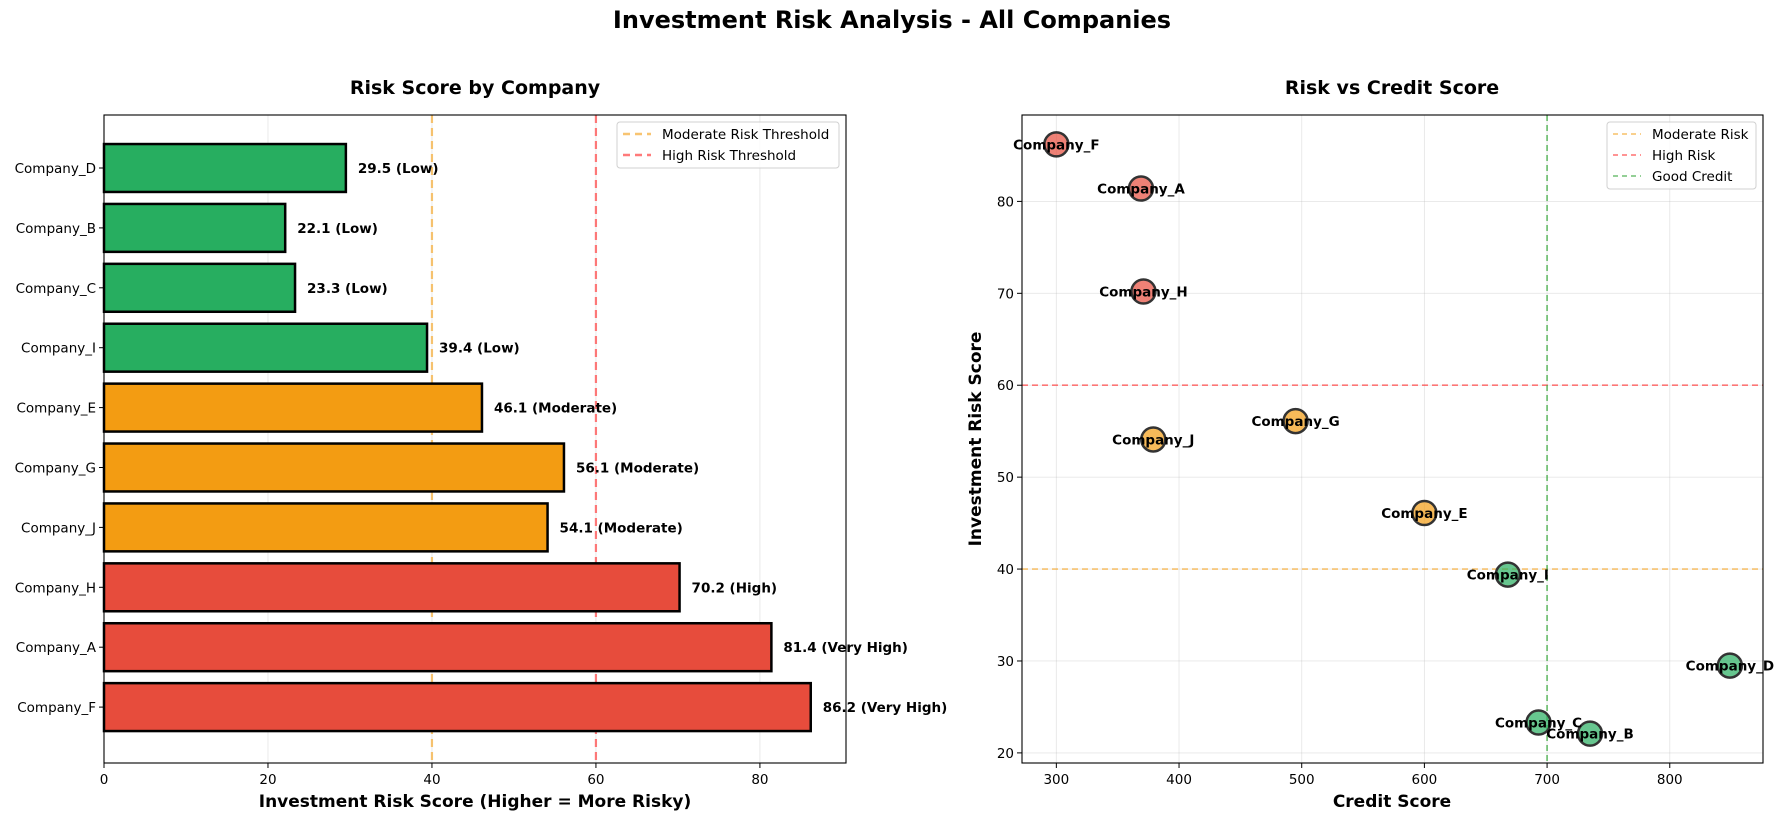  I want to click on point-company-d, so click(1730, 665).